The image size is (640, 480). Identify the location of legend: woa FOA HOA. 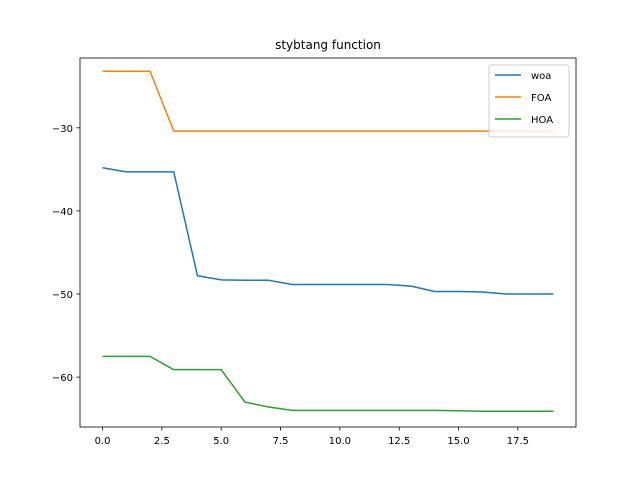
(529, 101).